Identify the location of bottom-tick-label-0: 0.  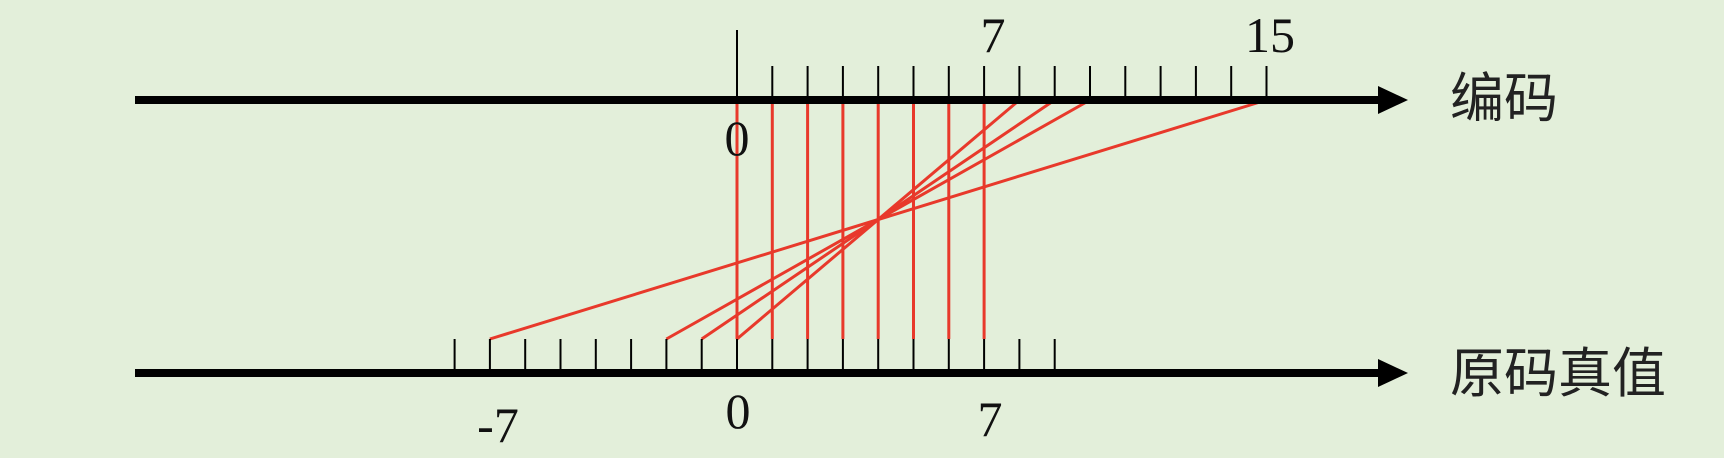
(738, 411).